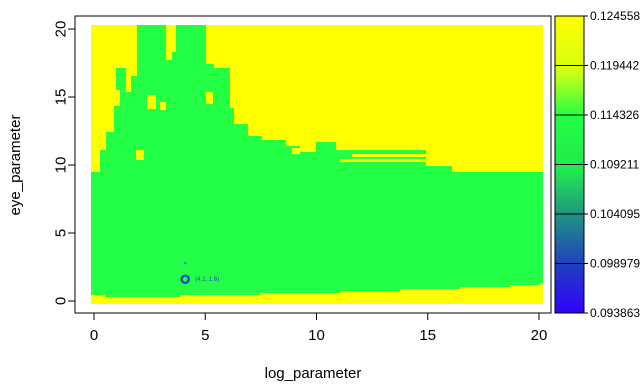 The height and width of the screenshot is (386, 640). I want to click on x-tick-label: 5, so click(205, 335).